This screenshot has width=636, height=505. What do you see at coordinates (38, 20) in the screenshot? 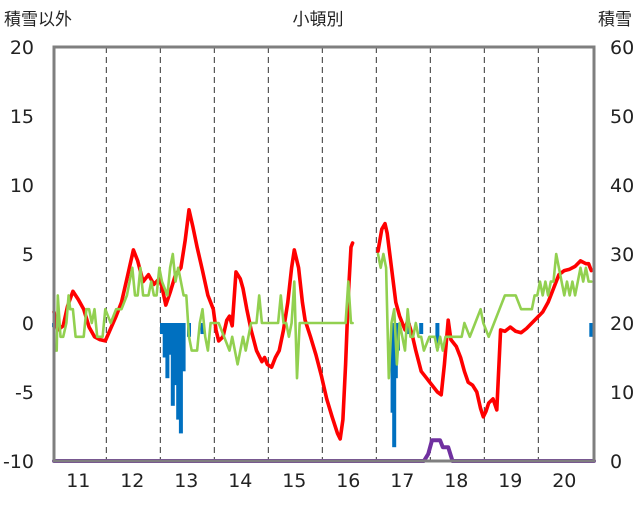
I see `left-axis-title: 積雪以外` at bounding box center [38, 20].